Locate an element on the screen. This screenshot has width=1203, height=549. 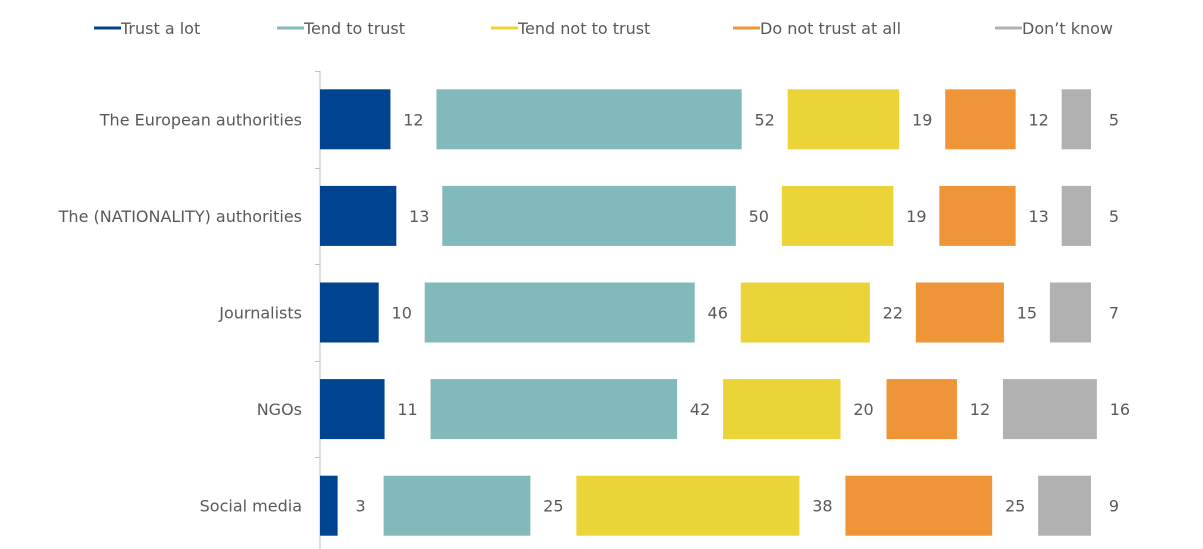
value-label-do-not-trust-at-all-social-media: 25 is located at coordinates (1015, 506).